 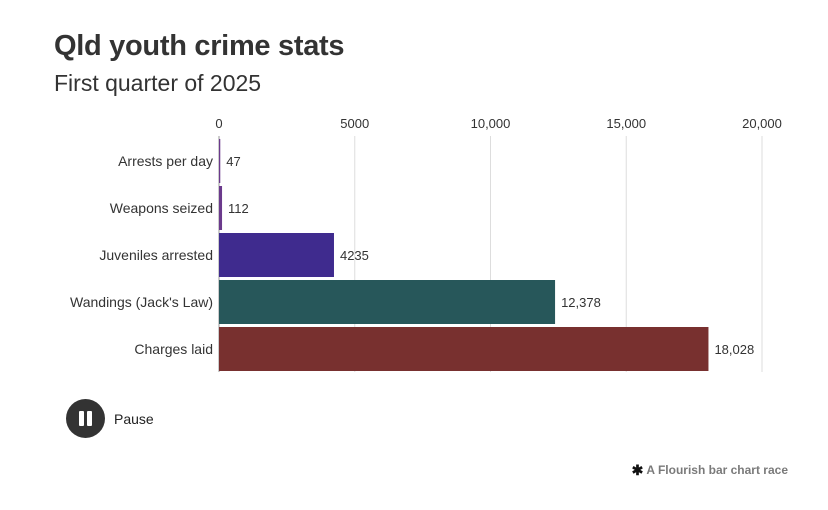 What do you see at coordinates (110, 418) in the screenshot?
I see `pause-control: Pause` at bounding box center [110, 418].